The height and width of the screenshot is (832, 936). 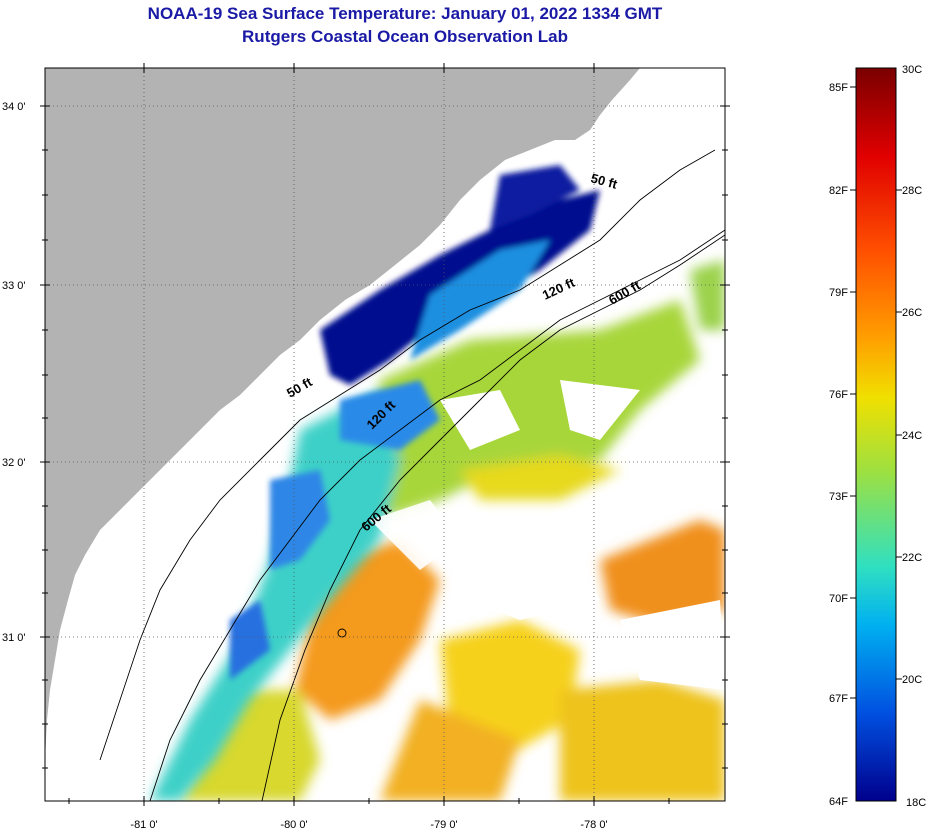 I want to click on lat-label-31: 31 0', so click(x=14, y=638).